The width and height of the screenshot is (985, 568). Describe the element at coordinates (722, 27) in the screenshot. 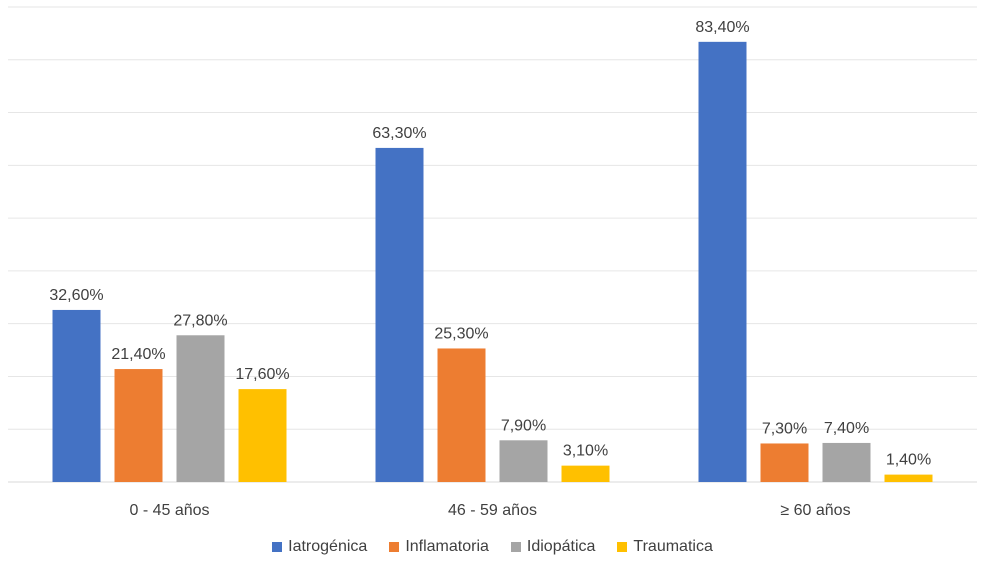

I see `data-label: 83,40%` at that location.